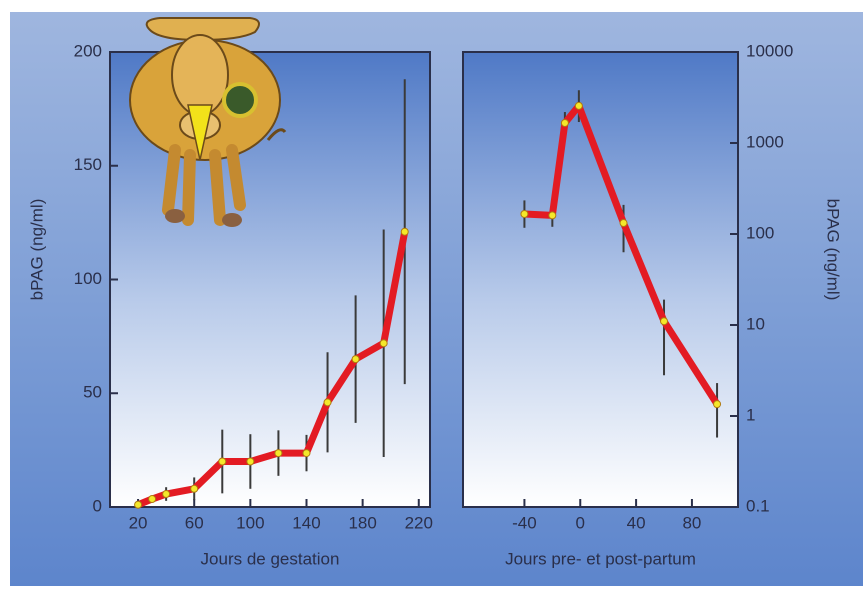 Image resolution: width=863 pixels, height=589 pixels. What do you see at coordinates (88, 164) in the screenshot?
I see `y-tick-label: 150` at bounding box center [88, 164].